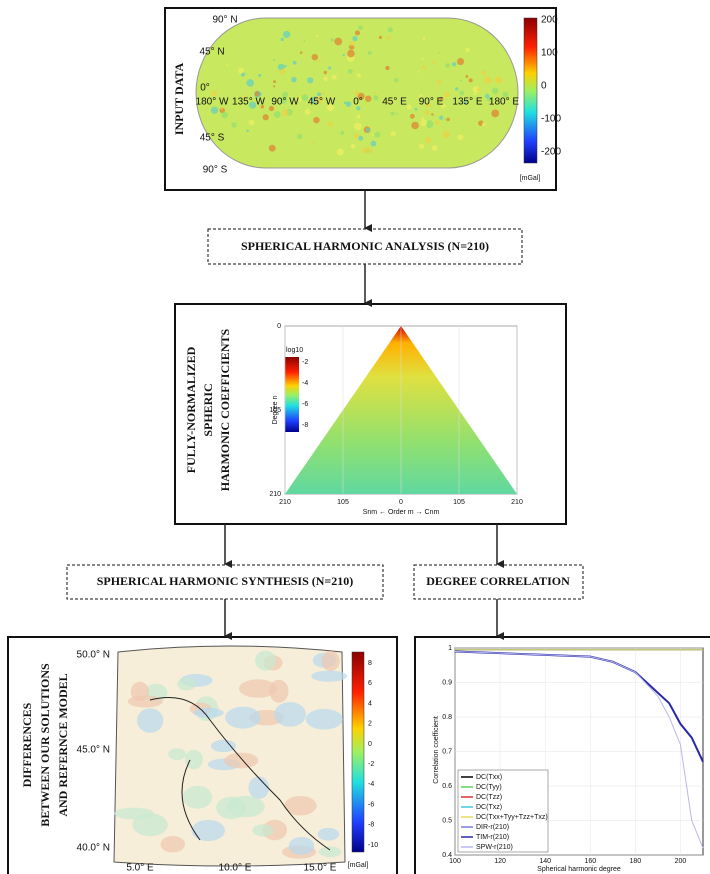  What do you see at coordinates (459, 502) in the screenshot?
I see `x-tick-label: 105` at bounding box center [459, 502].